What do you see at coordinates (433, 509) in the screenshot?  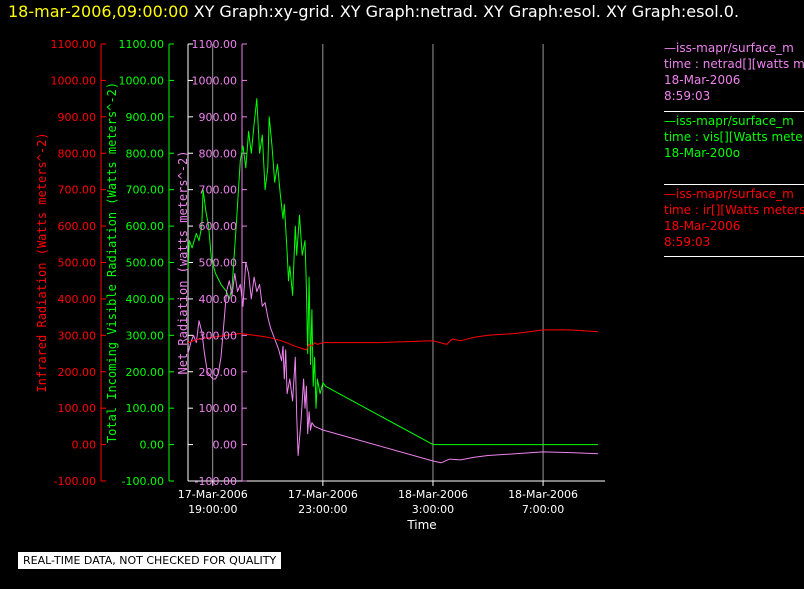 I see `x-tick-label-time: 3:00:00` at bounding box center [433, 509].